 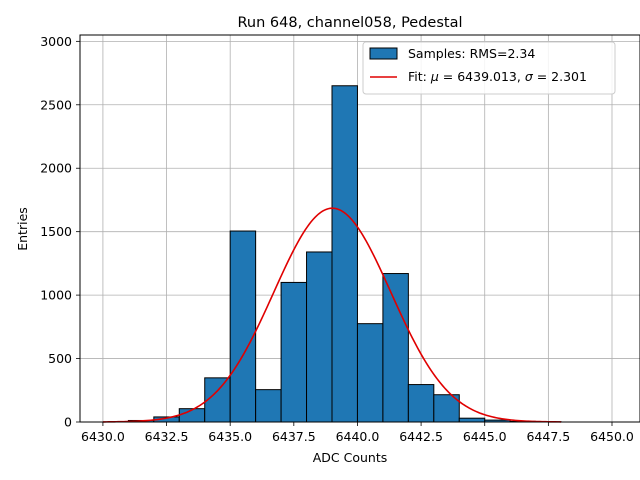 What do you see at coordinates (56, 41) in the screenshot?
I see `y-tick-label: 3000` at bounding box center [56, 41].